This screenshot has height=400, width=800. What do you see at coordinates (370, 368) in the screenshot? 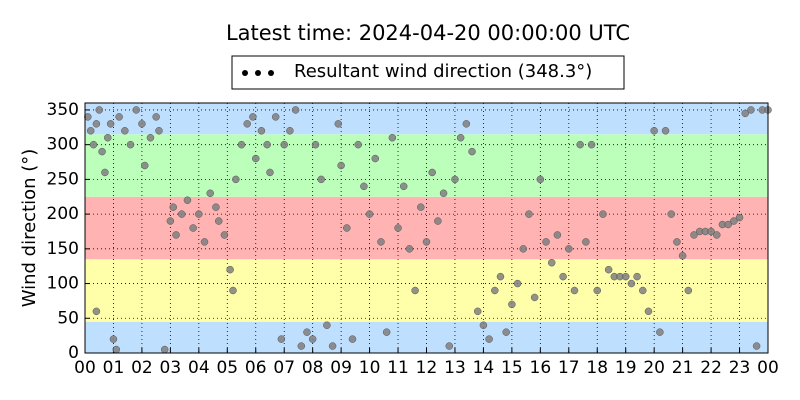
I see `x-tick-label: 10` at bounding box center [370, 368].